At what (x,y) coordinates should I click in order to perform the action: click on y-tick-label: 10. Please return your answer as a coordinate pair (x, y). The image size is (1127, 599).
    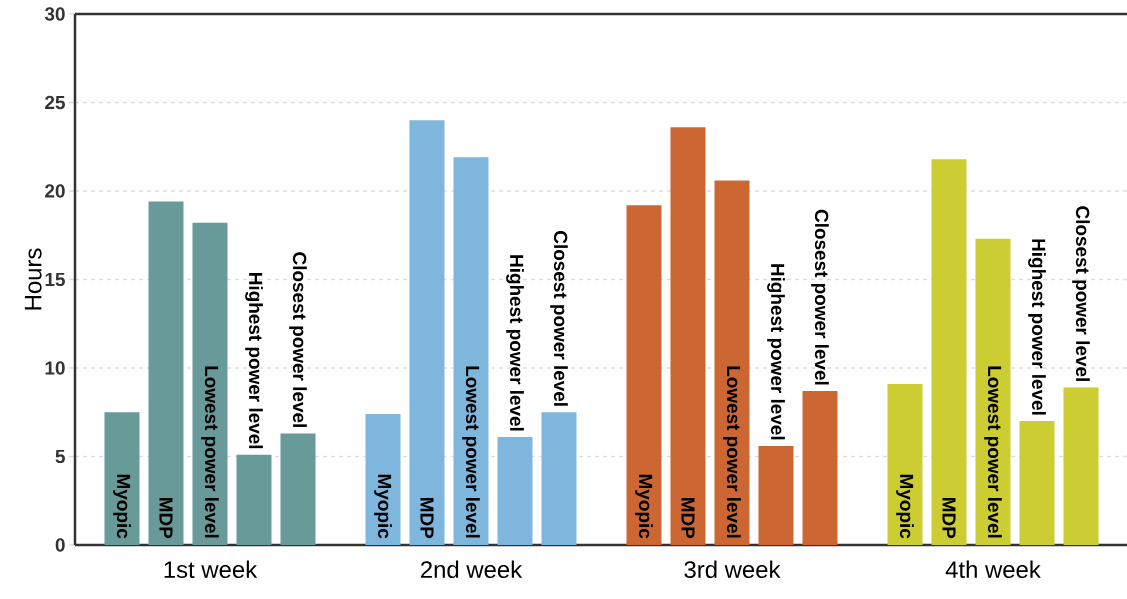
    Looking at the image, I should click on (55, 368).